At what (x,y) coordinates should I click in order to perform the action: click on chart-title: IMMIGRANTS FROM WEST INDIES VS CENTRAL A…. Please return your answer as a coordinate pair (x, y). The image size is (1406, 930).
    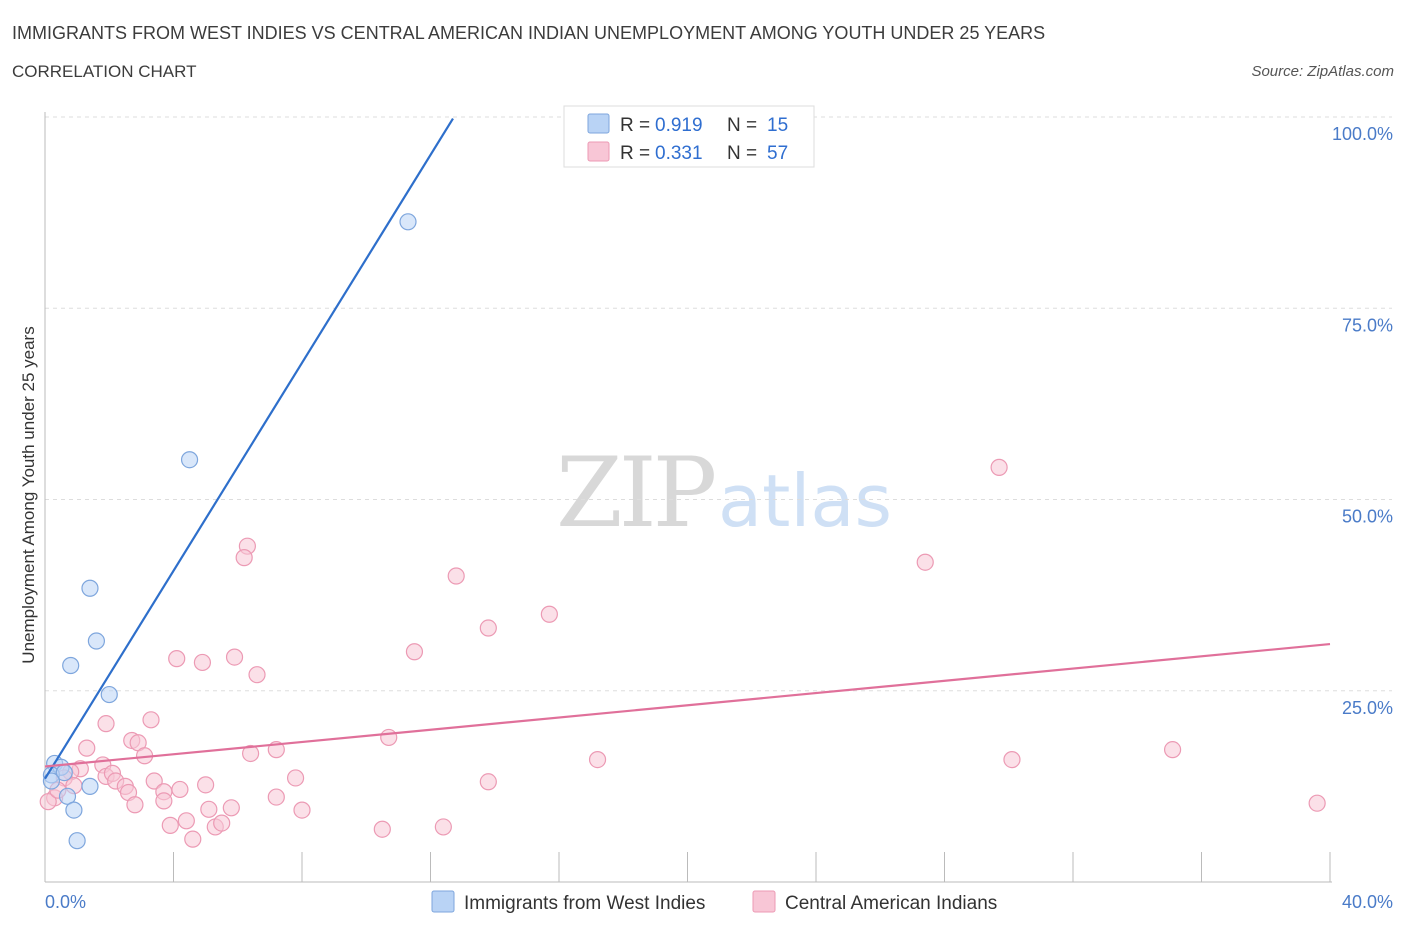
    Looking at the image, I should click on (528, 33).